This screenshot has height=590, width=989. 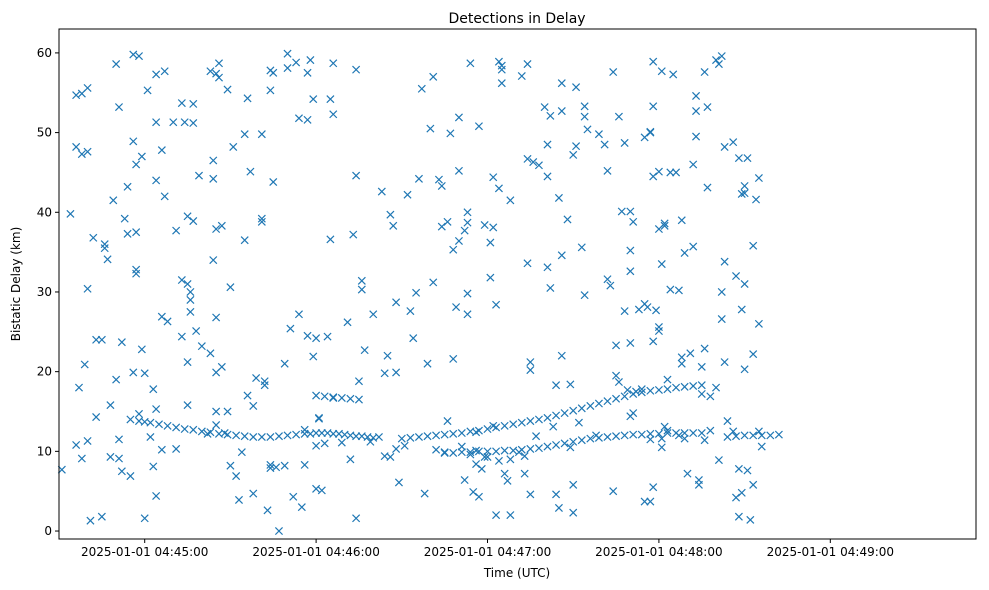 What do you see at coordinates (44, 53) in the screenshot?
I see `y-tick-label: 60` at bounding box center [44, 53].